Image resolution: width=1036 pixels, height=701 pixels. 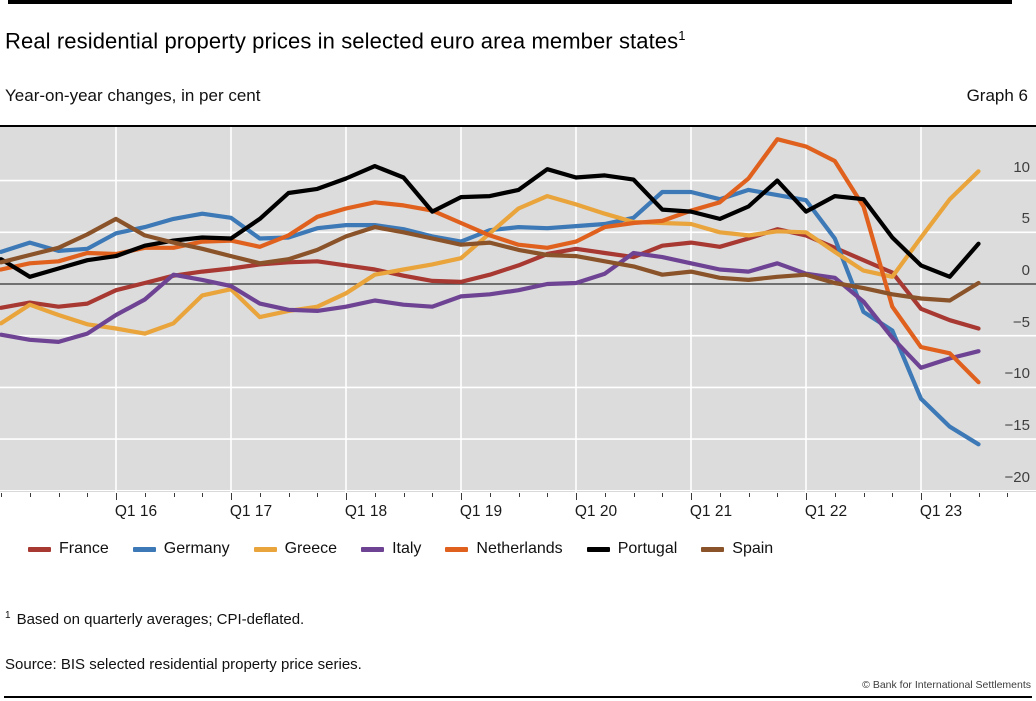 What do you see at coordinates (366, 511) in the screenshot?
I see `x-axis-label-Q1-18: Q1 18` at bounding box center [366, 511].